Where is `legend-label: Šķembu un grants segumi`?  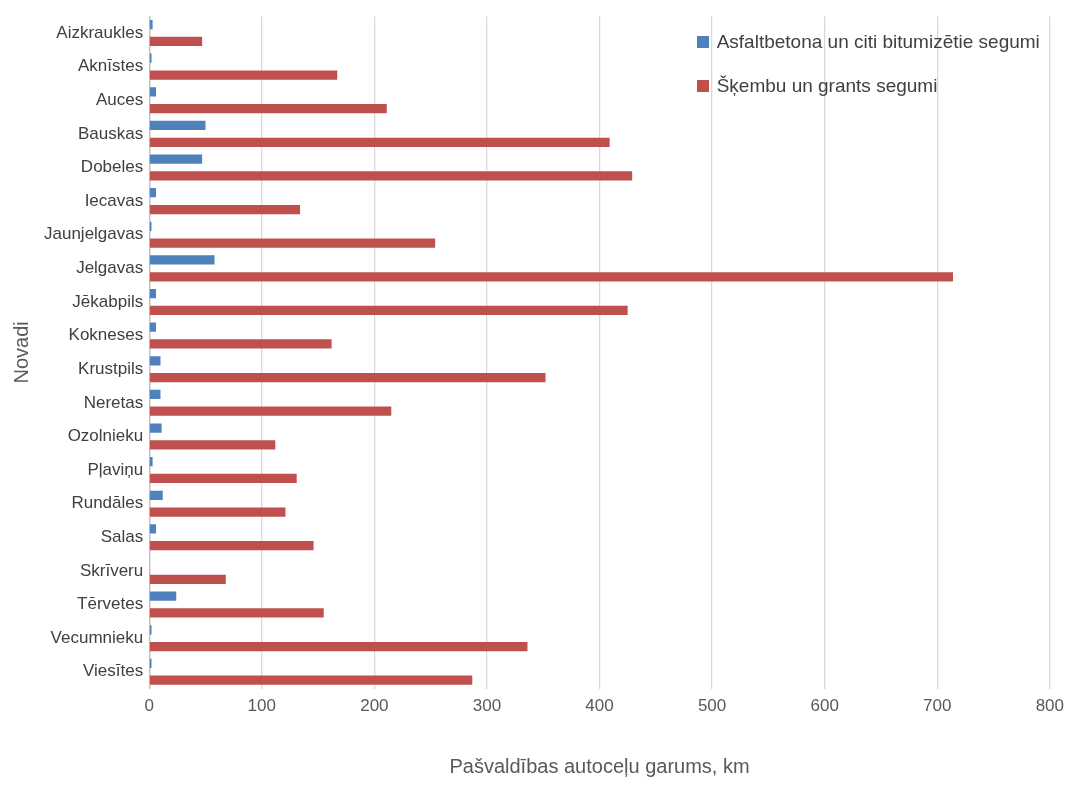 legend-label: Šķembu un grants segumi is located at coordinates (827, 86).